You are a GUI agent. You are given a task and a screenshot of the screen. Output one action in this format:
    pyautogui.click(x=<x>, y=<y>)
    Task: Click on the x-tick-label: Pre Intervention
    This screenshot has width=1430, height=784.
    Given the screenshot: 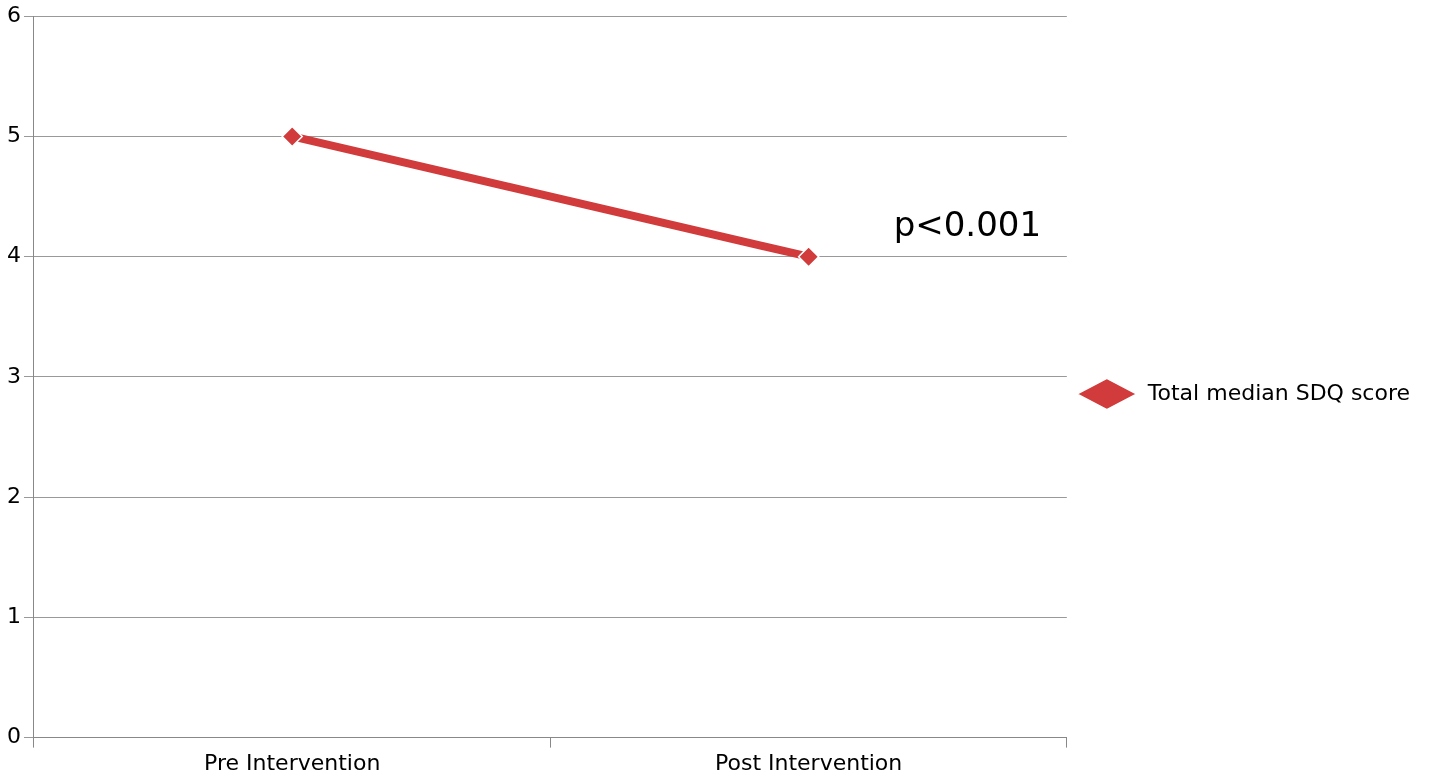 What is the action you would take?
    pyautogui.click(x=292, y=762)
    